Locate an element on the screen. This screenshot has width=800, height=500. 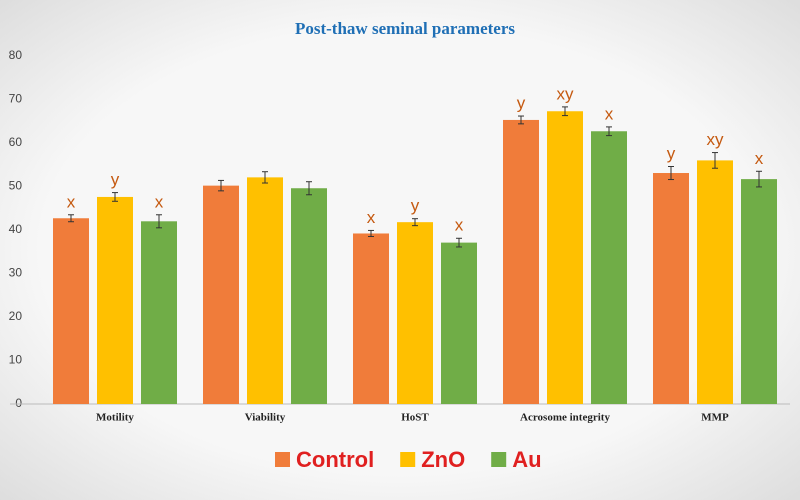
y-tick-label: 0 is located at coordinates (18, 403).